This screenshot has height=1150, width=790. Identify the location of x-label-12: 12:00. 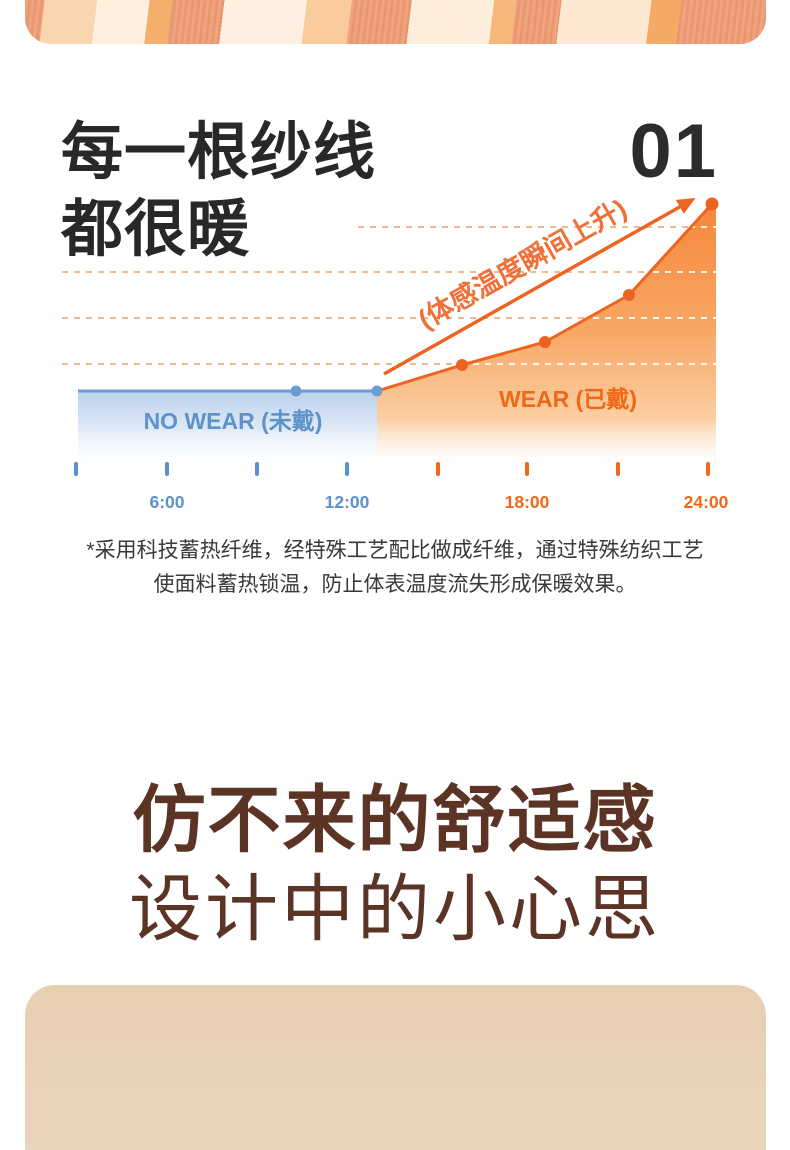
(347, 502).